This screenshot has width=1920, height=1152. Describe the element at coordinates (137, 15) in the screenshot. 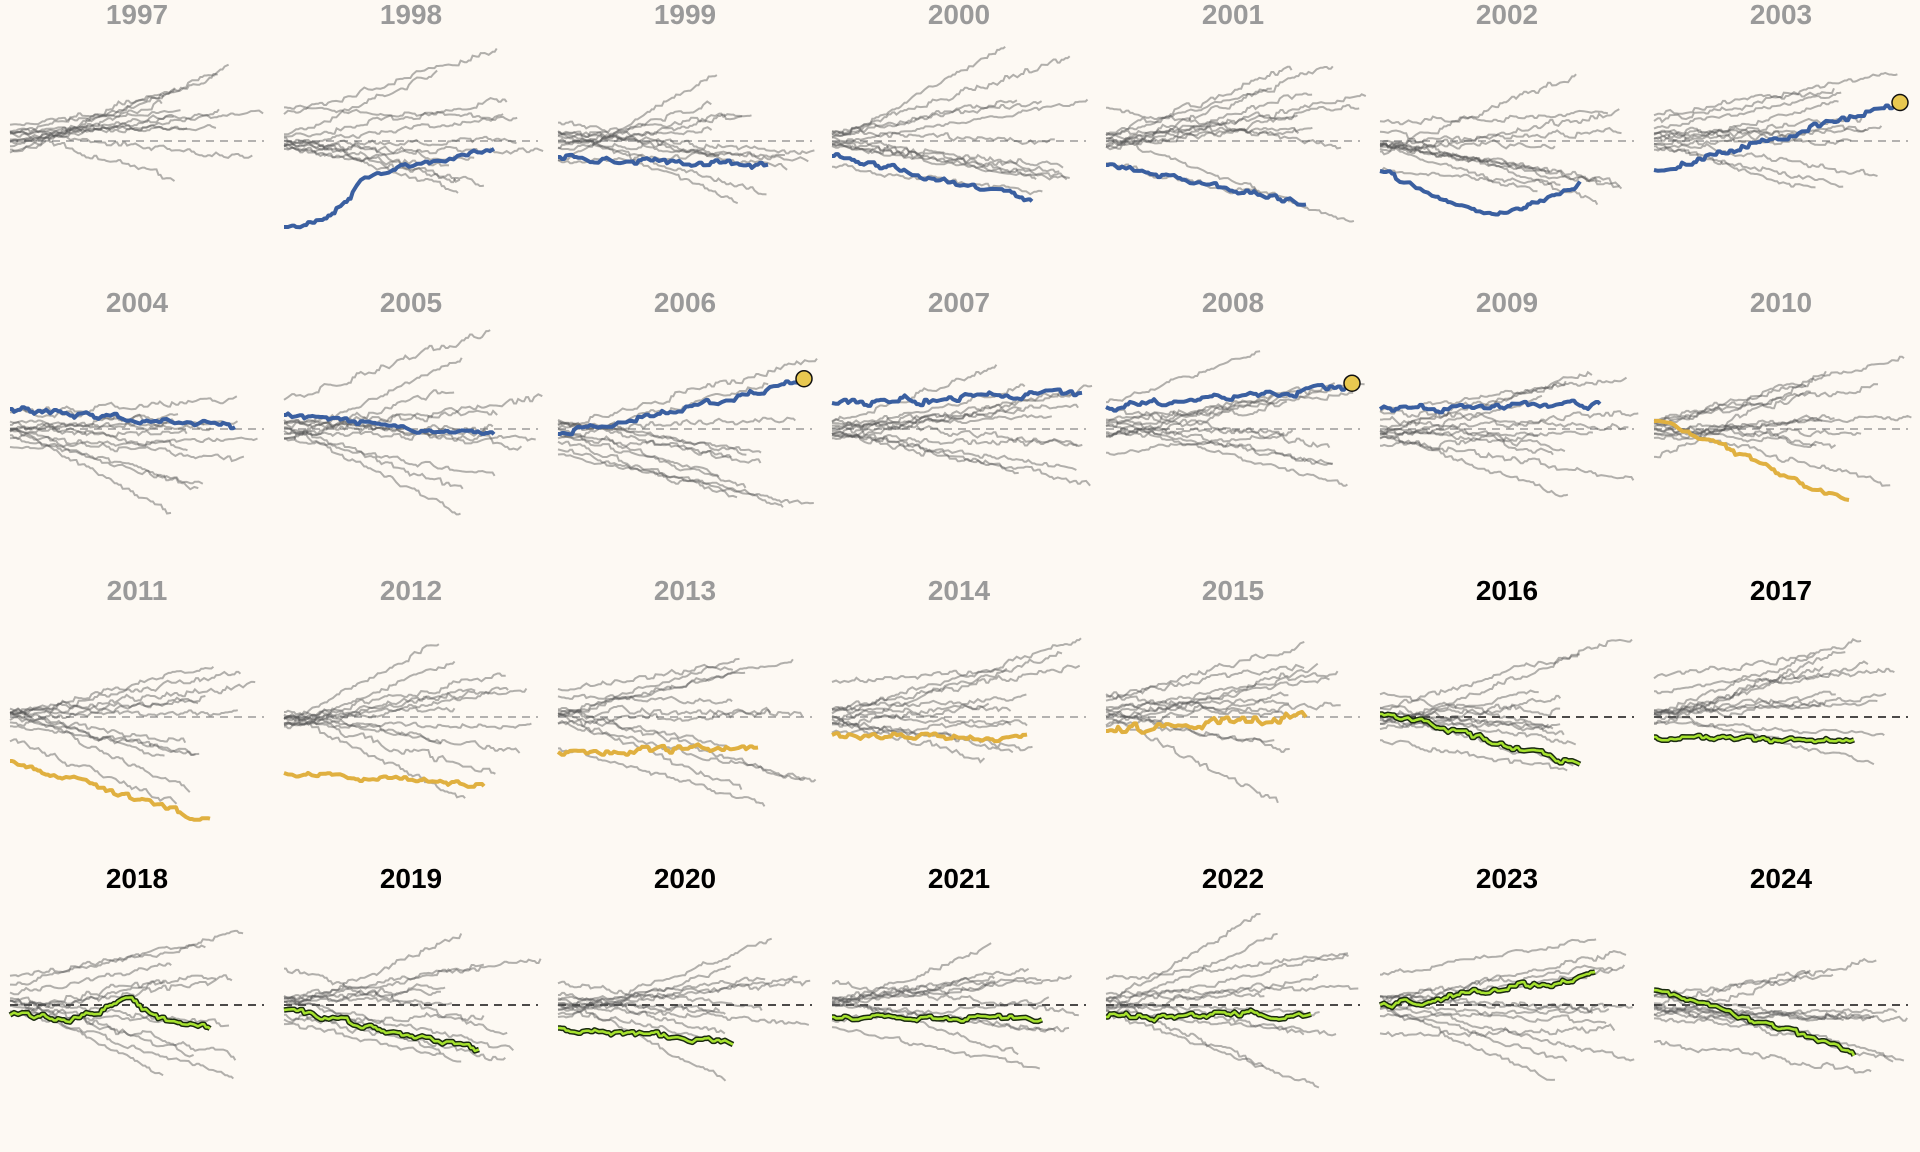

I see `panel-title: 1997` at that location.